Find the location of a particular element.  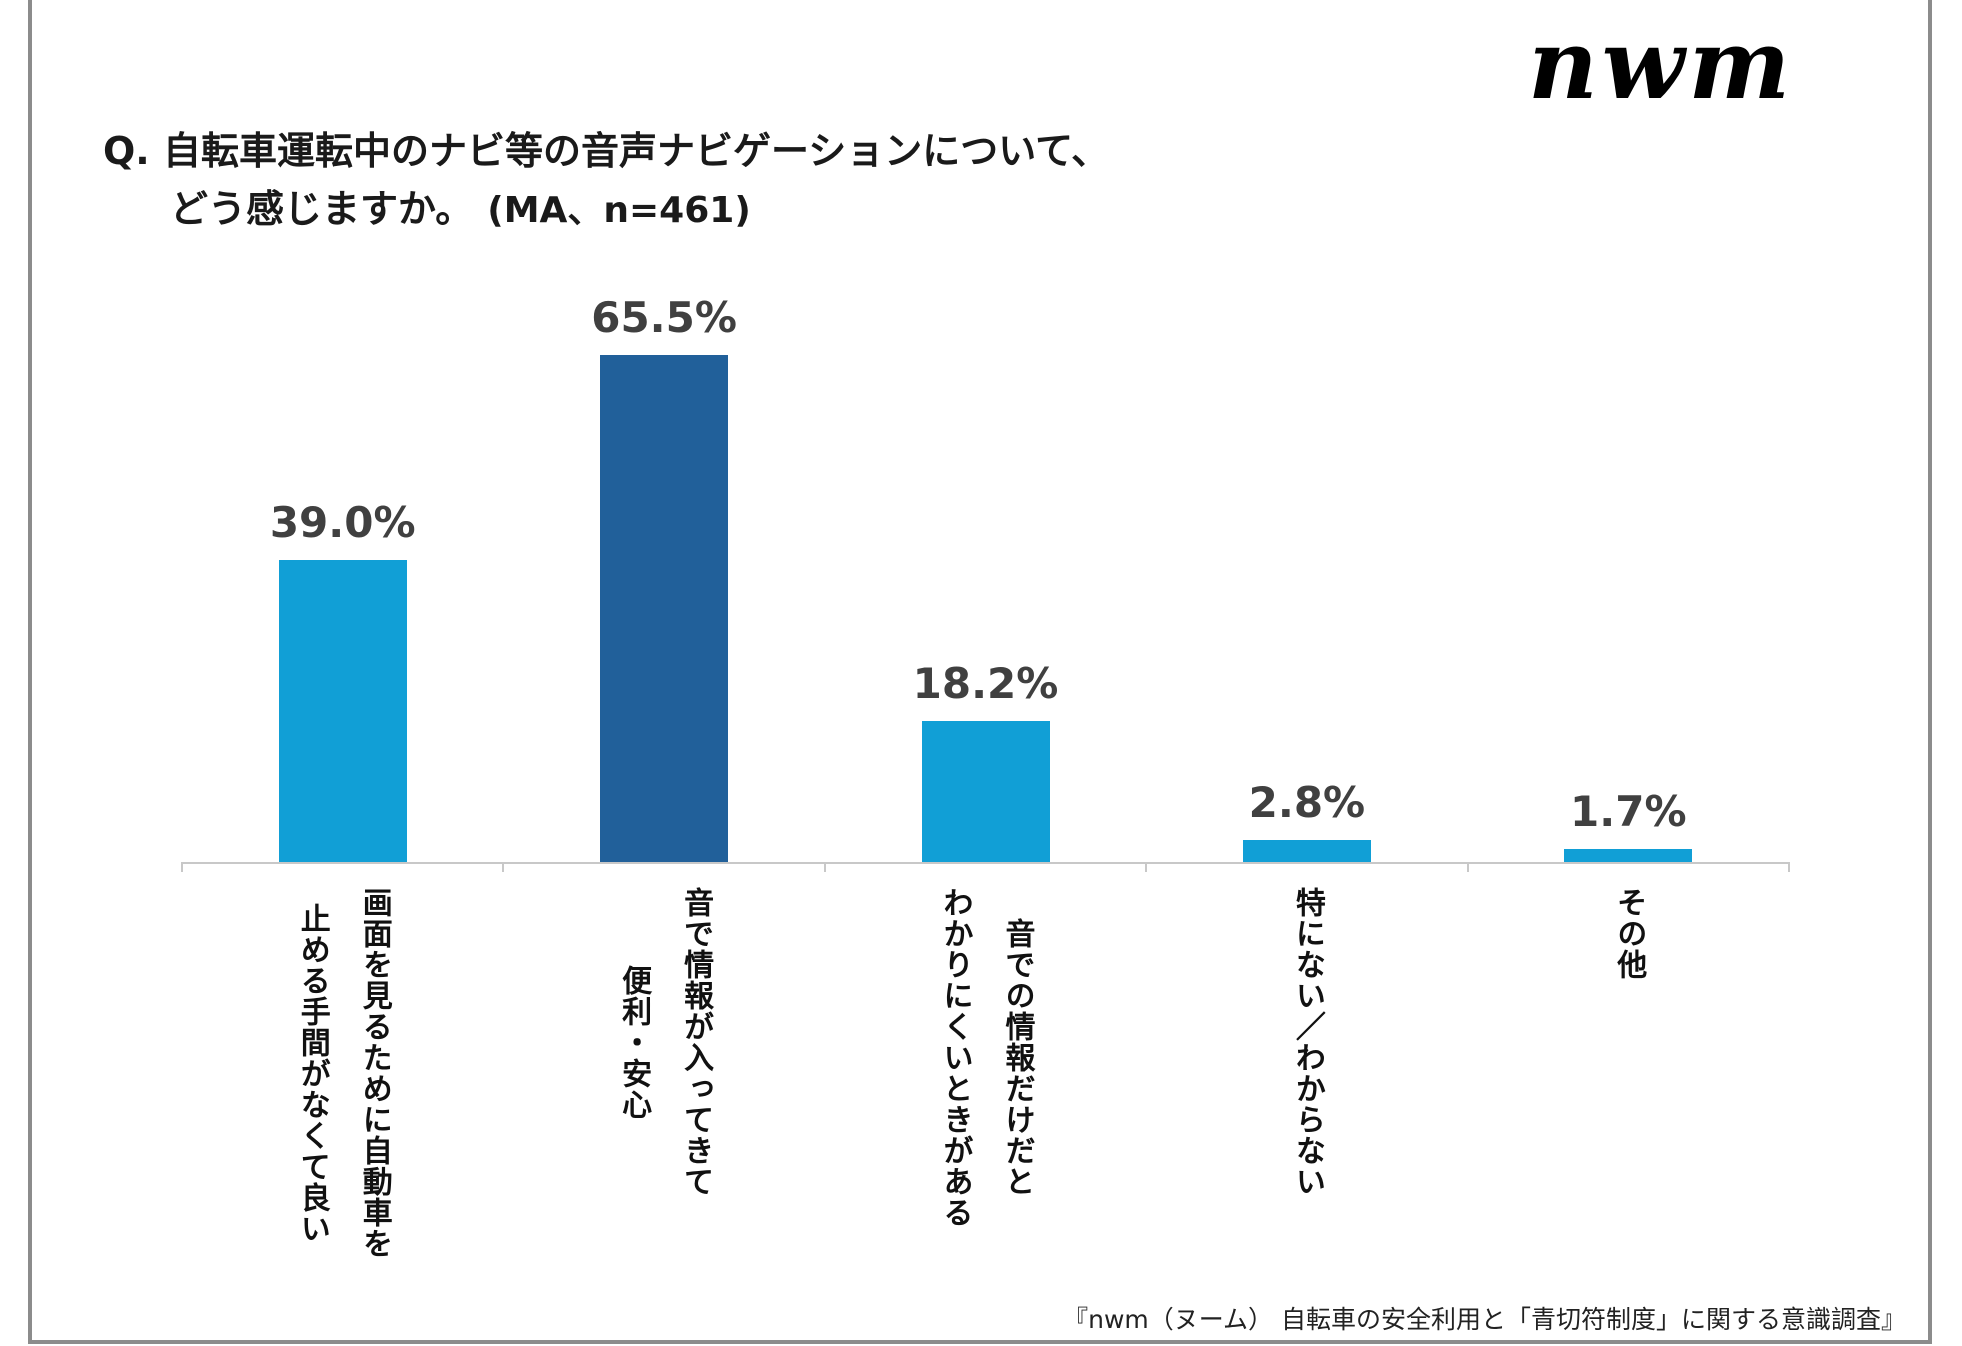

data-label: 1.7% is located at coordinates (1628, 811).